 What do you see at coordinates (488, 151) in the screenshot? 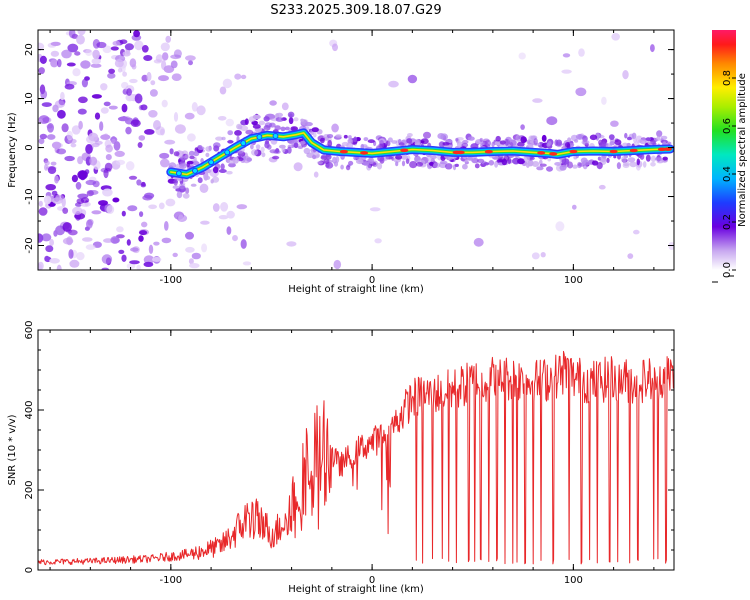
I see `ridge-hotspot` at bounding box center [488, 151].